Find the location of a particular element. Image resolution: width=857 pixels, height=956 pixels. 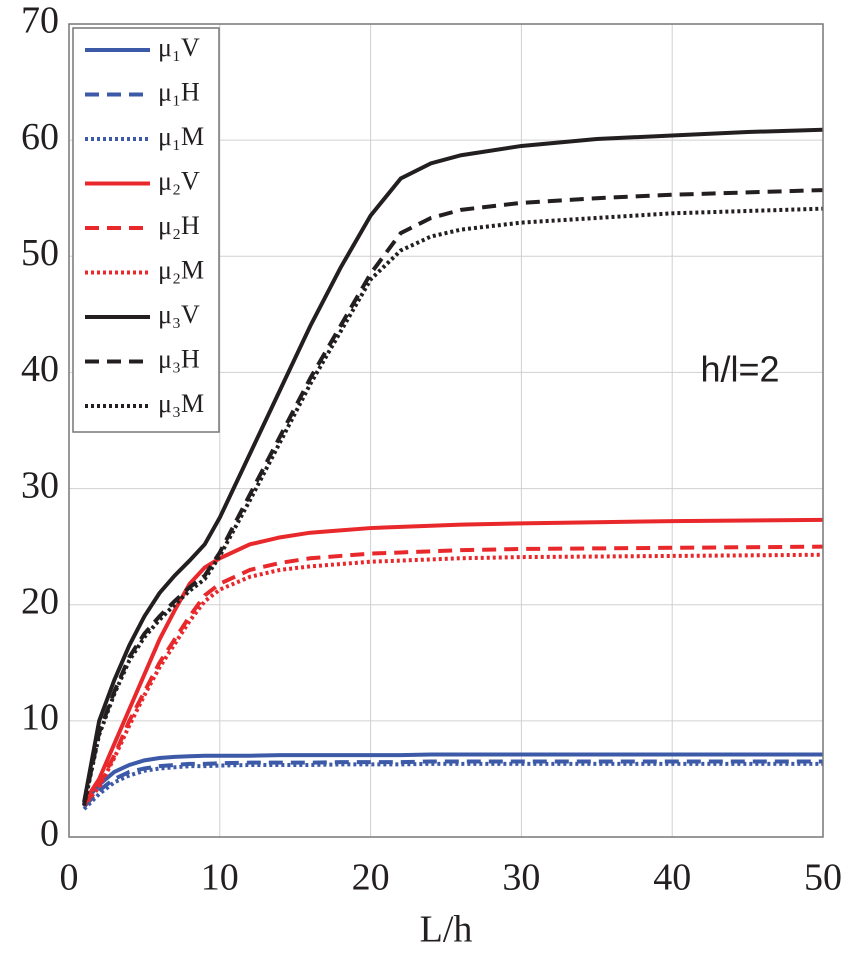

y-tick-label: 40 is located at coordinates (40, 369).